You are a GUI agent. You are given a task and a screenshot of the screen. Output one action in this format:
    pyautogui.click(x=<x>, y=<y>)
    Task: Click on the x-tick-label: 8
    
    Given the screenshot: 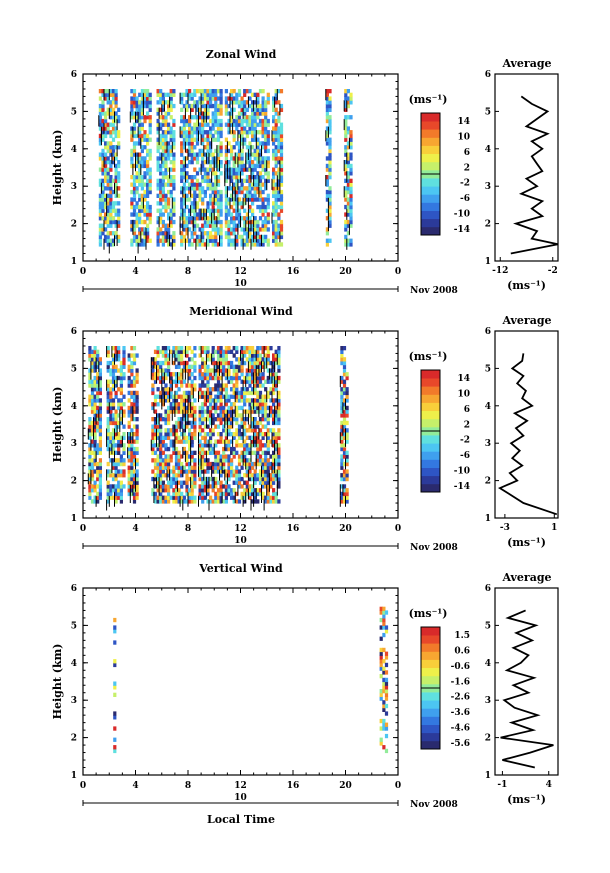 What is the action you would take?
    pyautogui.click(x=188, y=272)
    